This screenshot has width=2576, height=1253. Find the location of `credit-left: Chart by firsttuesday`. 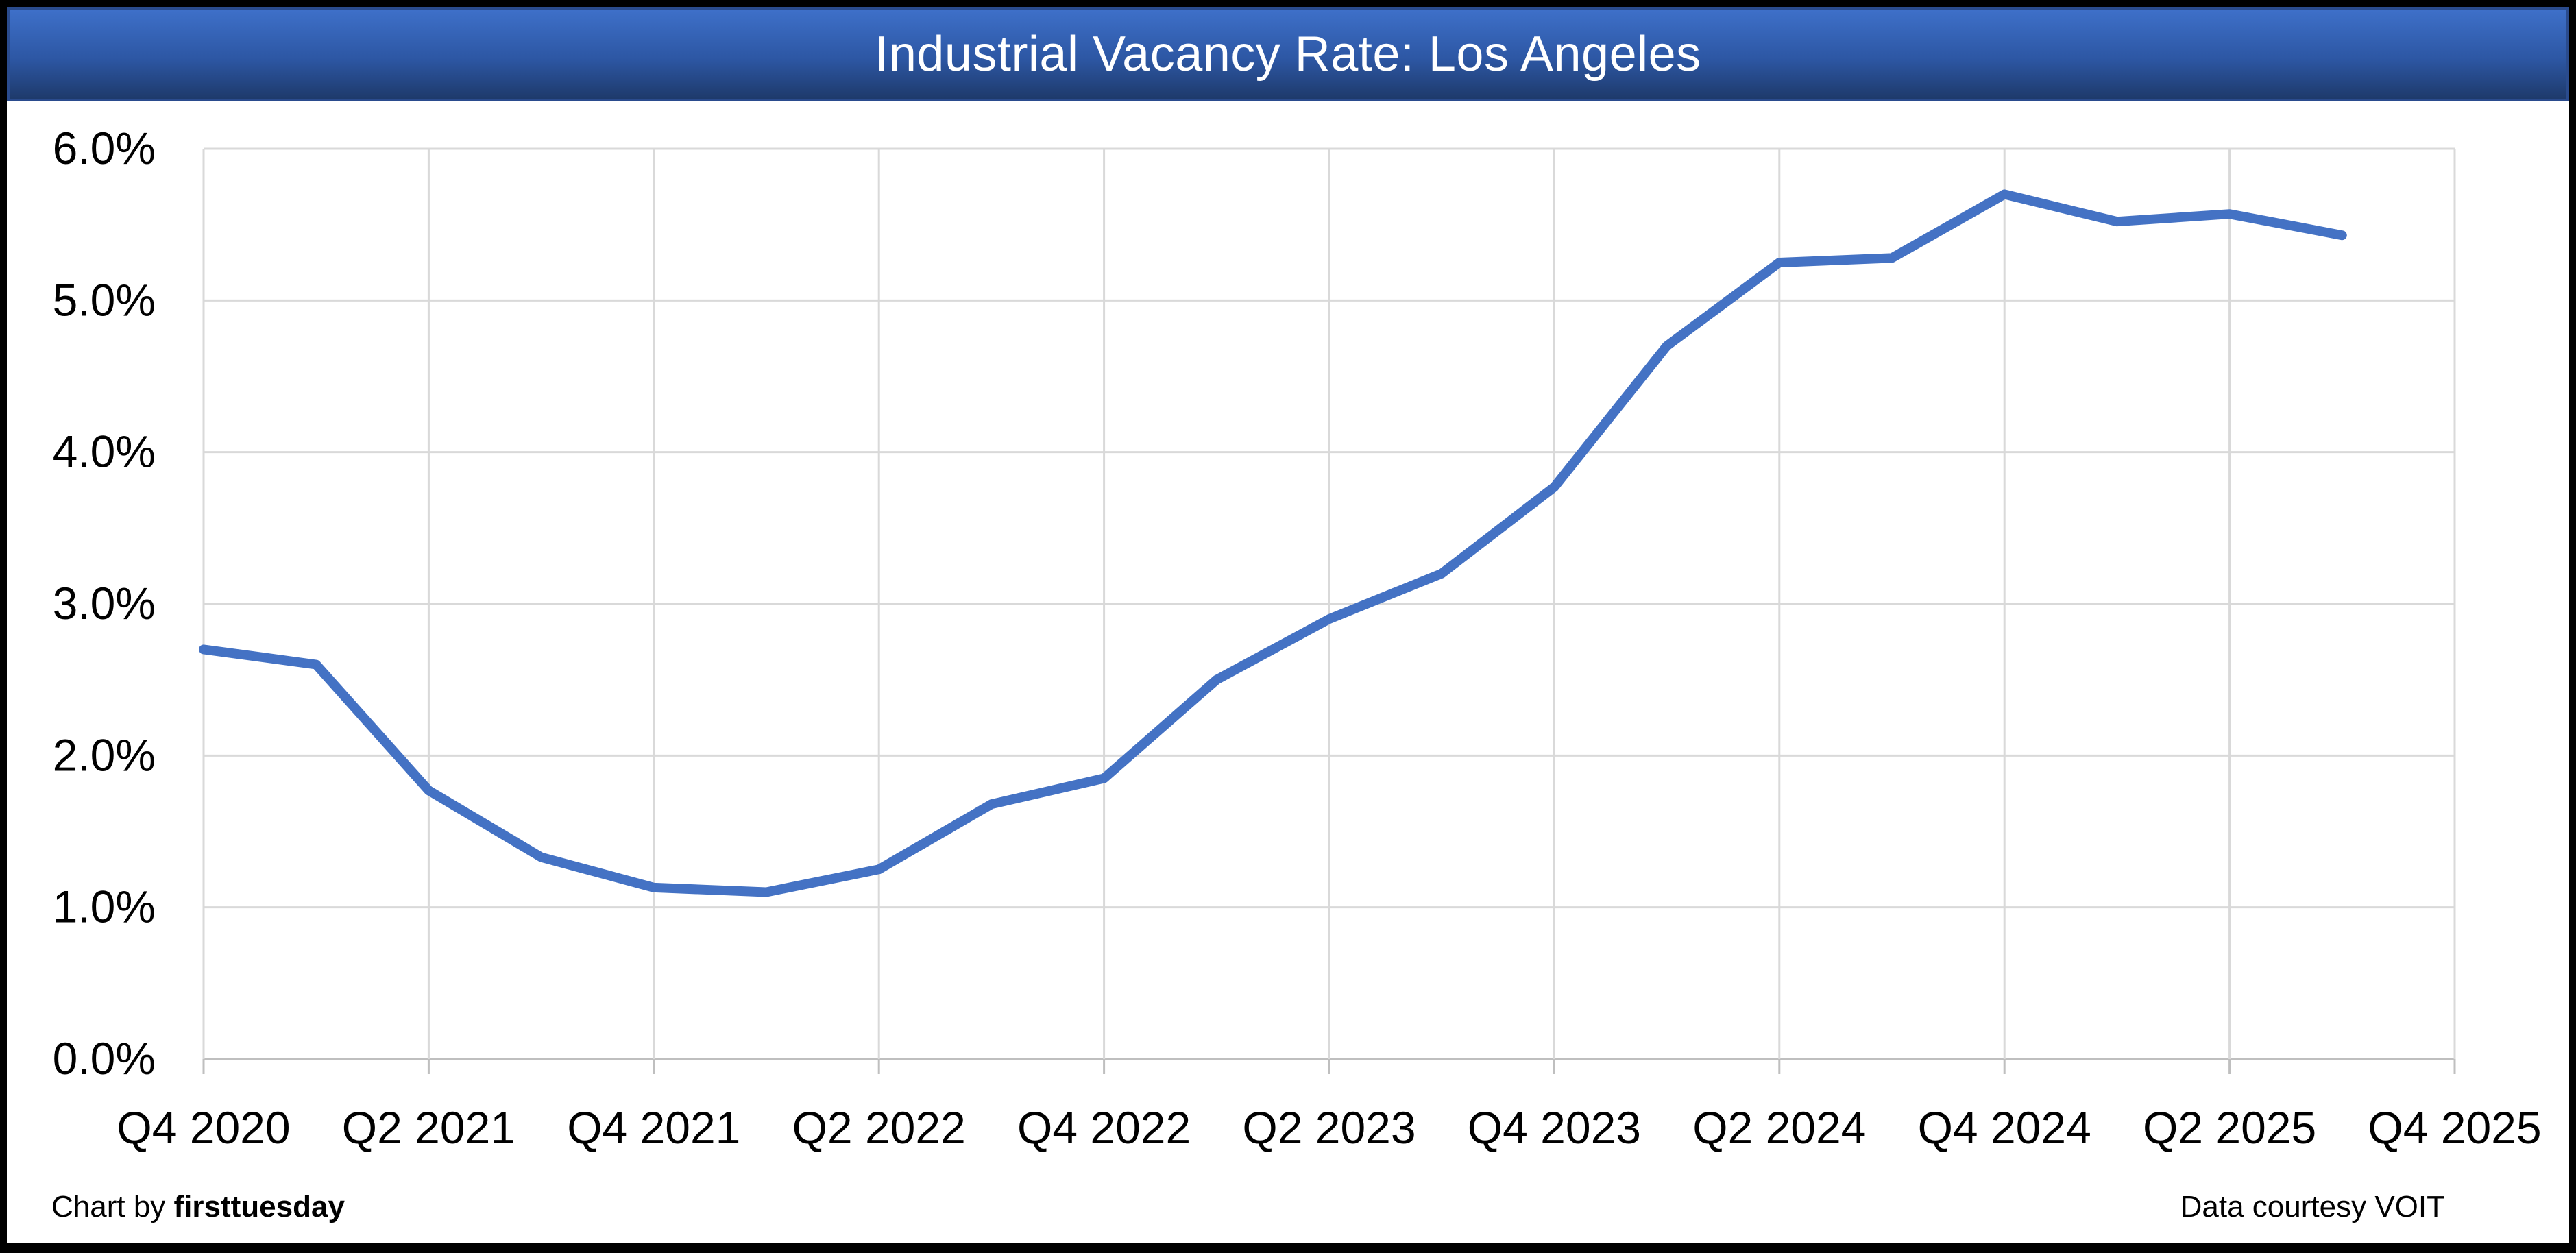

credit-left: Chart by firsttuesday is located at coordinates (198, 1207).